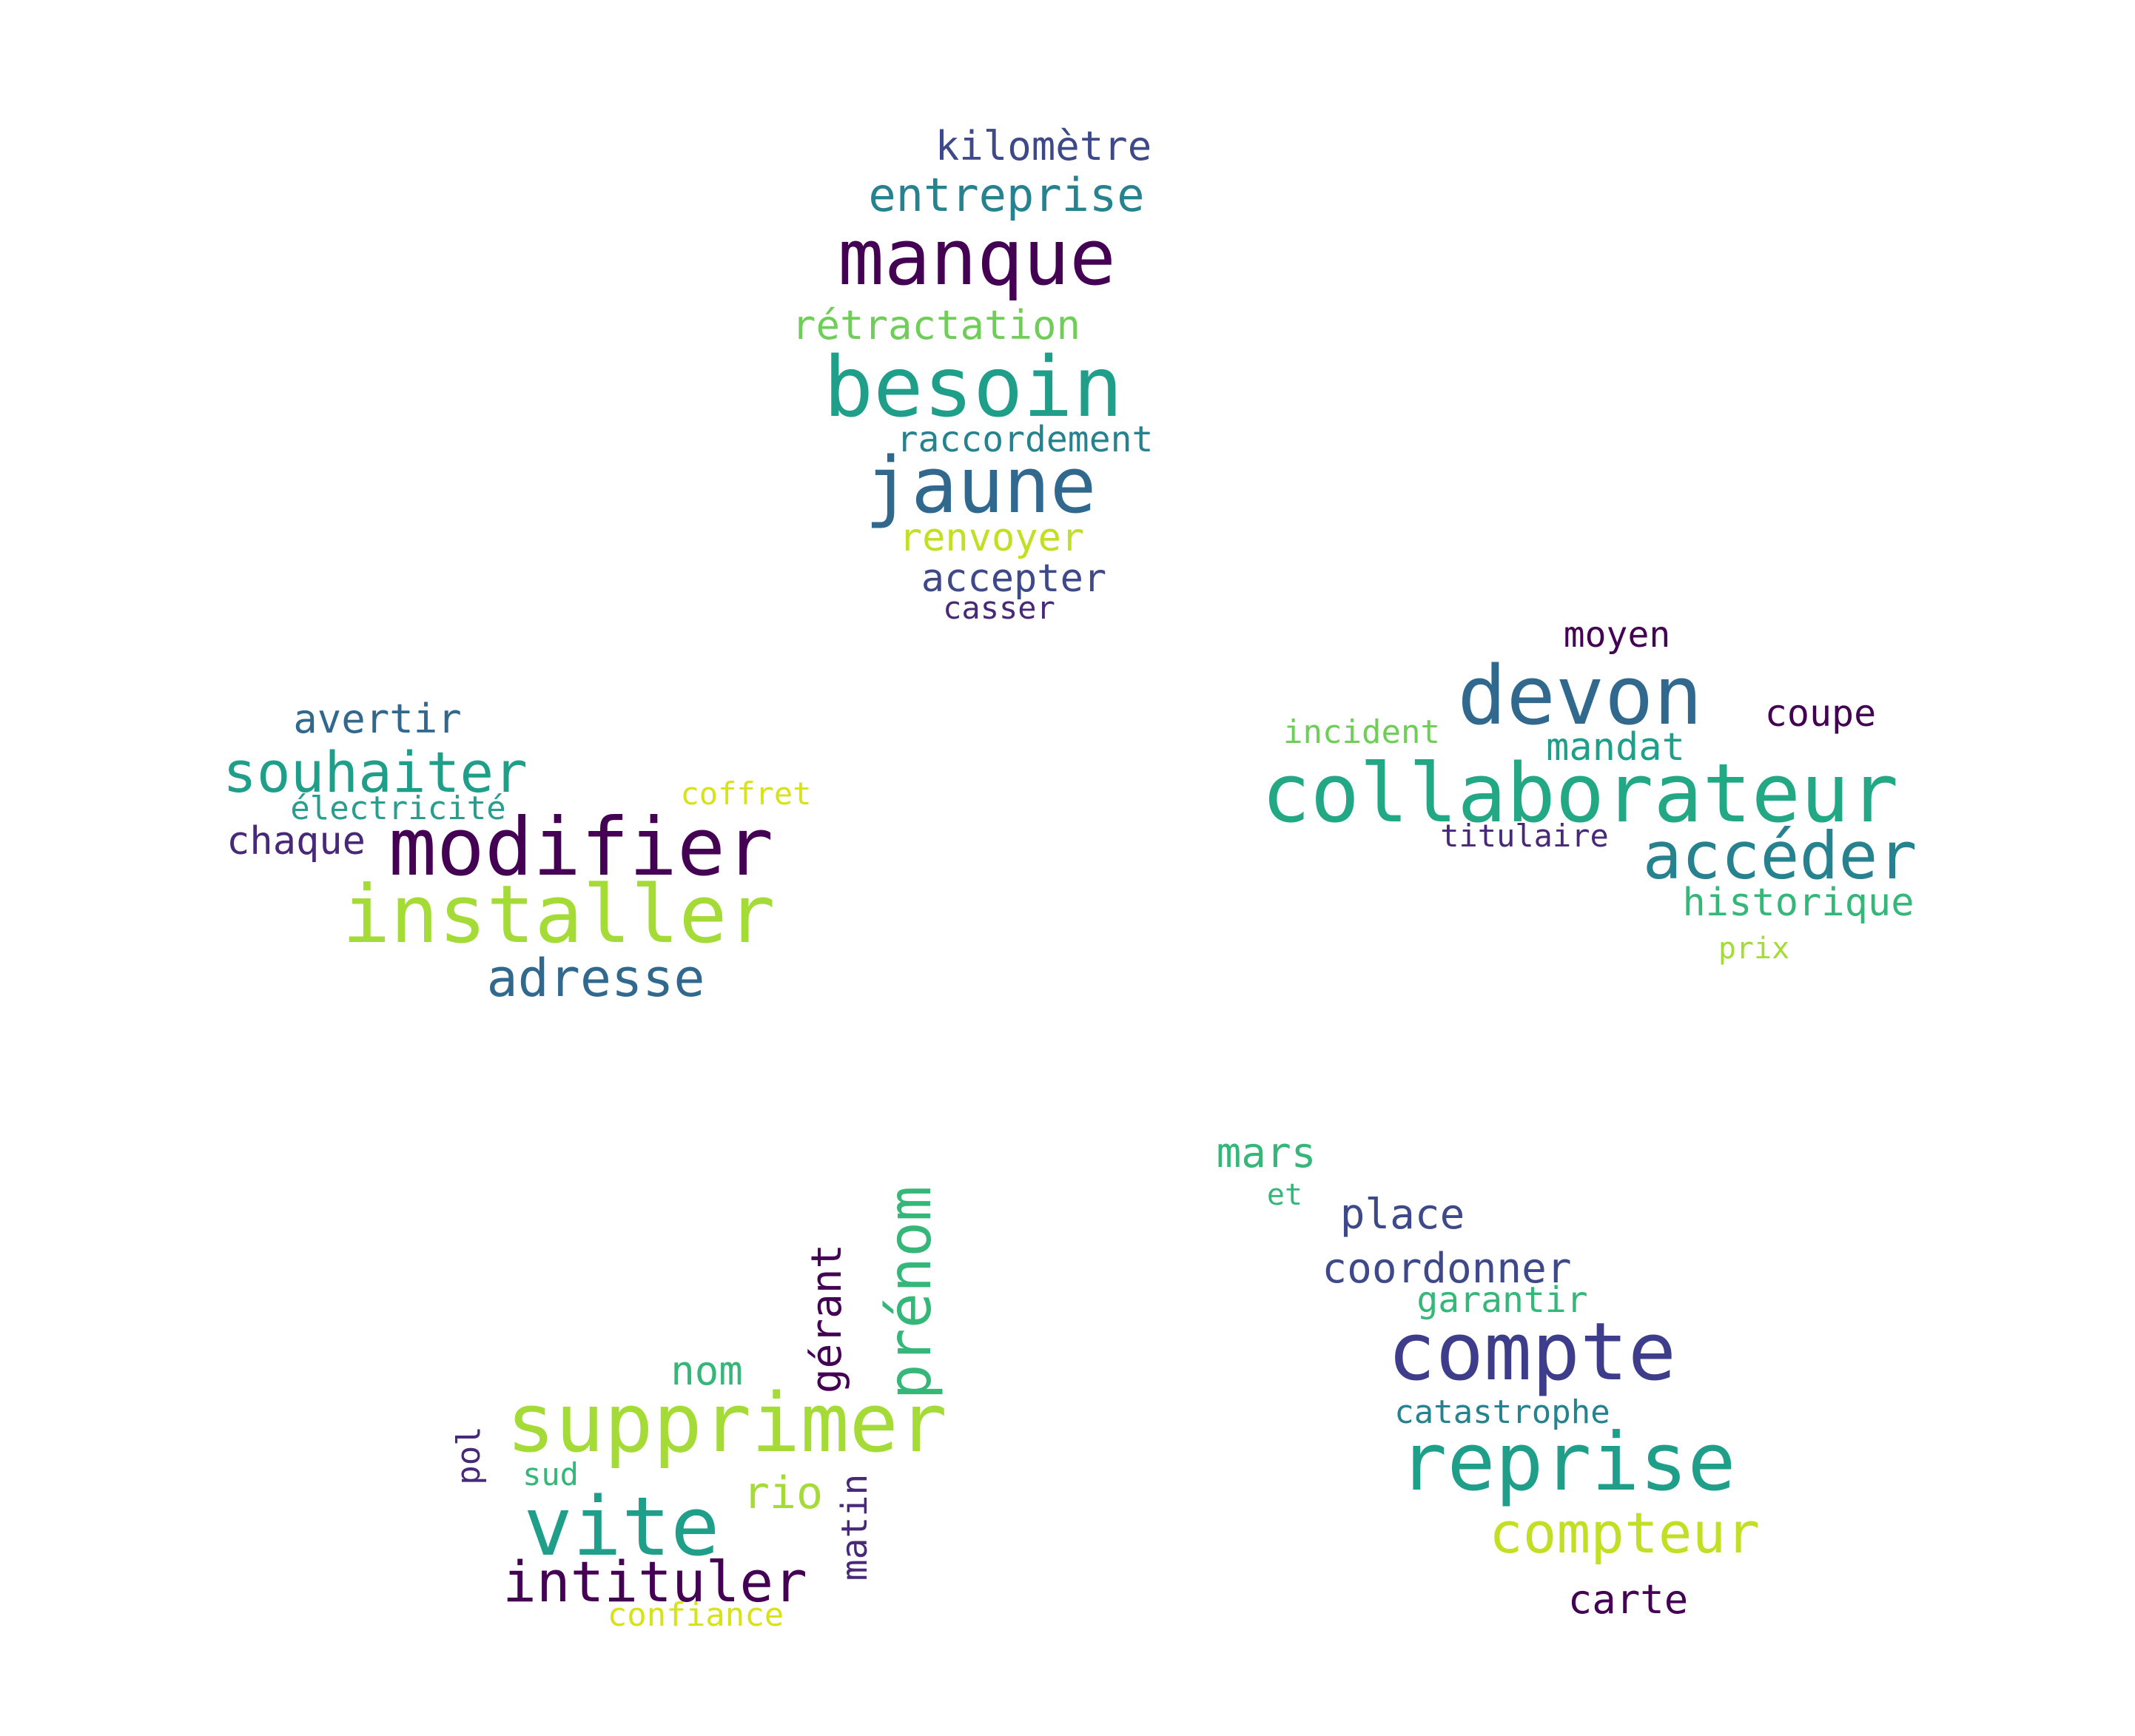 The image size is (2135, 1736). I want to click on word-kilometre: kilomètre, so click(1043, 146).